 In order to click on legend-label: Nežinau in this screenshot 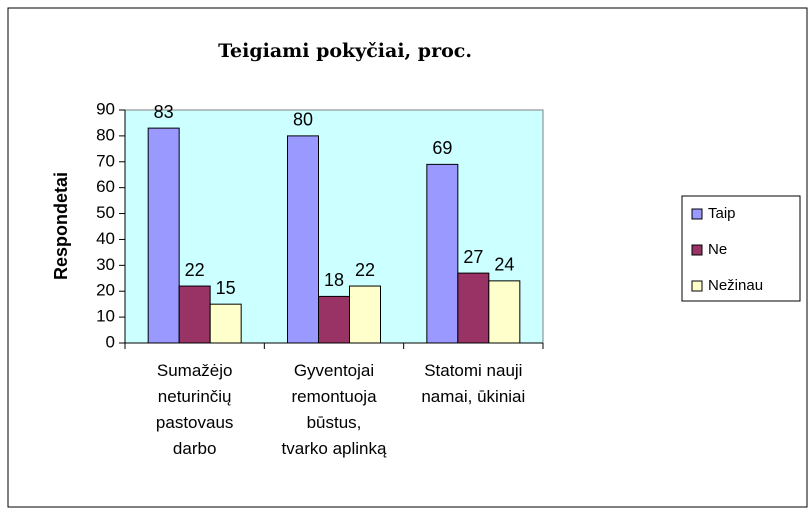, I will do `click(735, 285)`.